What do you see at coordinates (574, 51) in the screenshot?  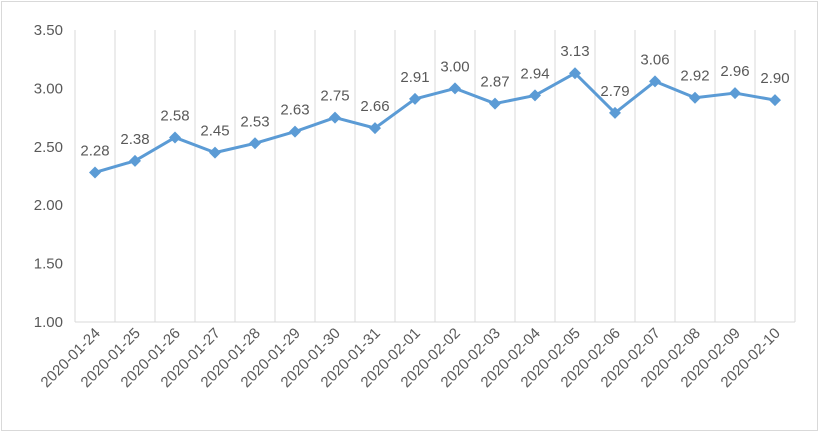 I see `data-label: 3.13` at bounding box center [574, 51].